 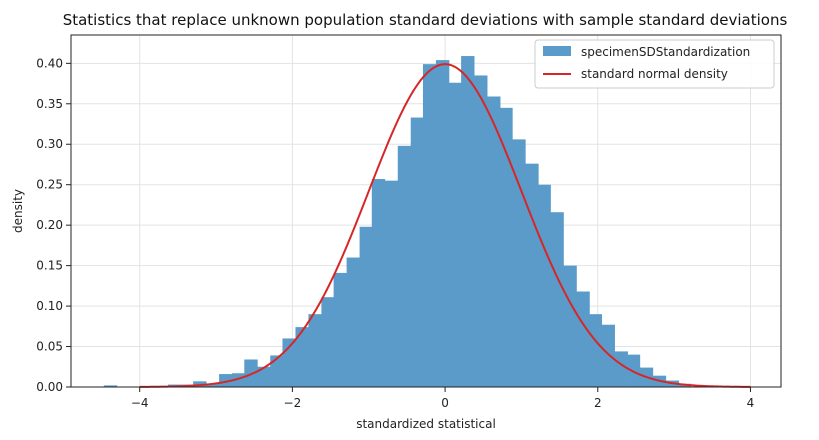 What do you see at coordinates (598, 403) in the screenshot?
I see `x-tick-label: 2` at bounding box center [598, 403].